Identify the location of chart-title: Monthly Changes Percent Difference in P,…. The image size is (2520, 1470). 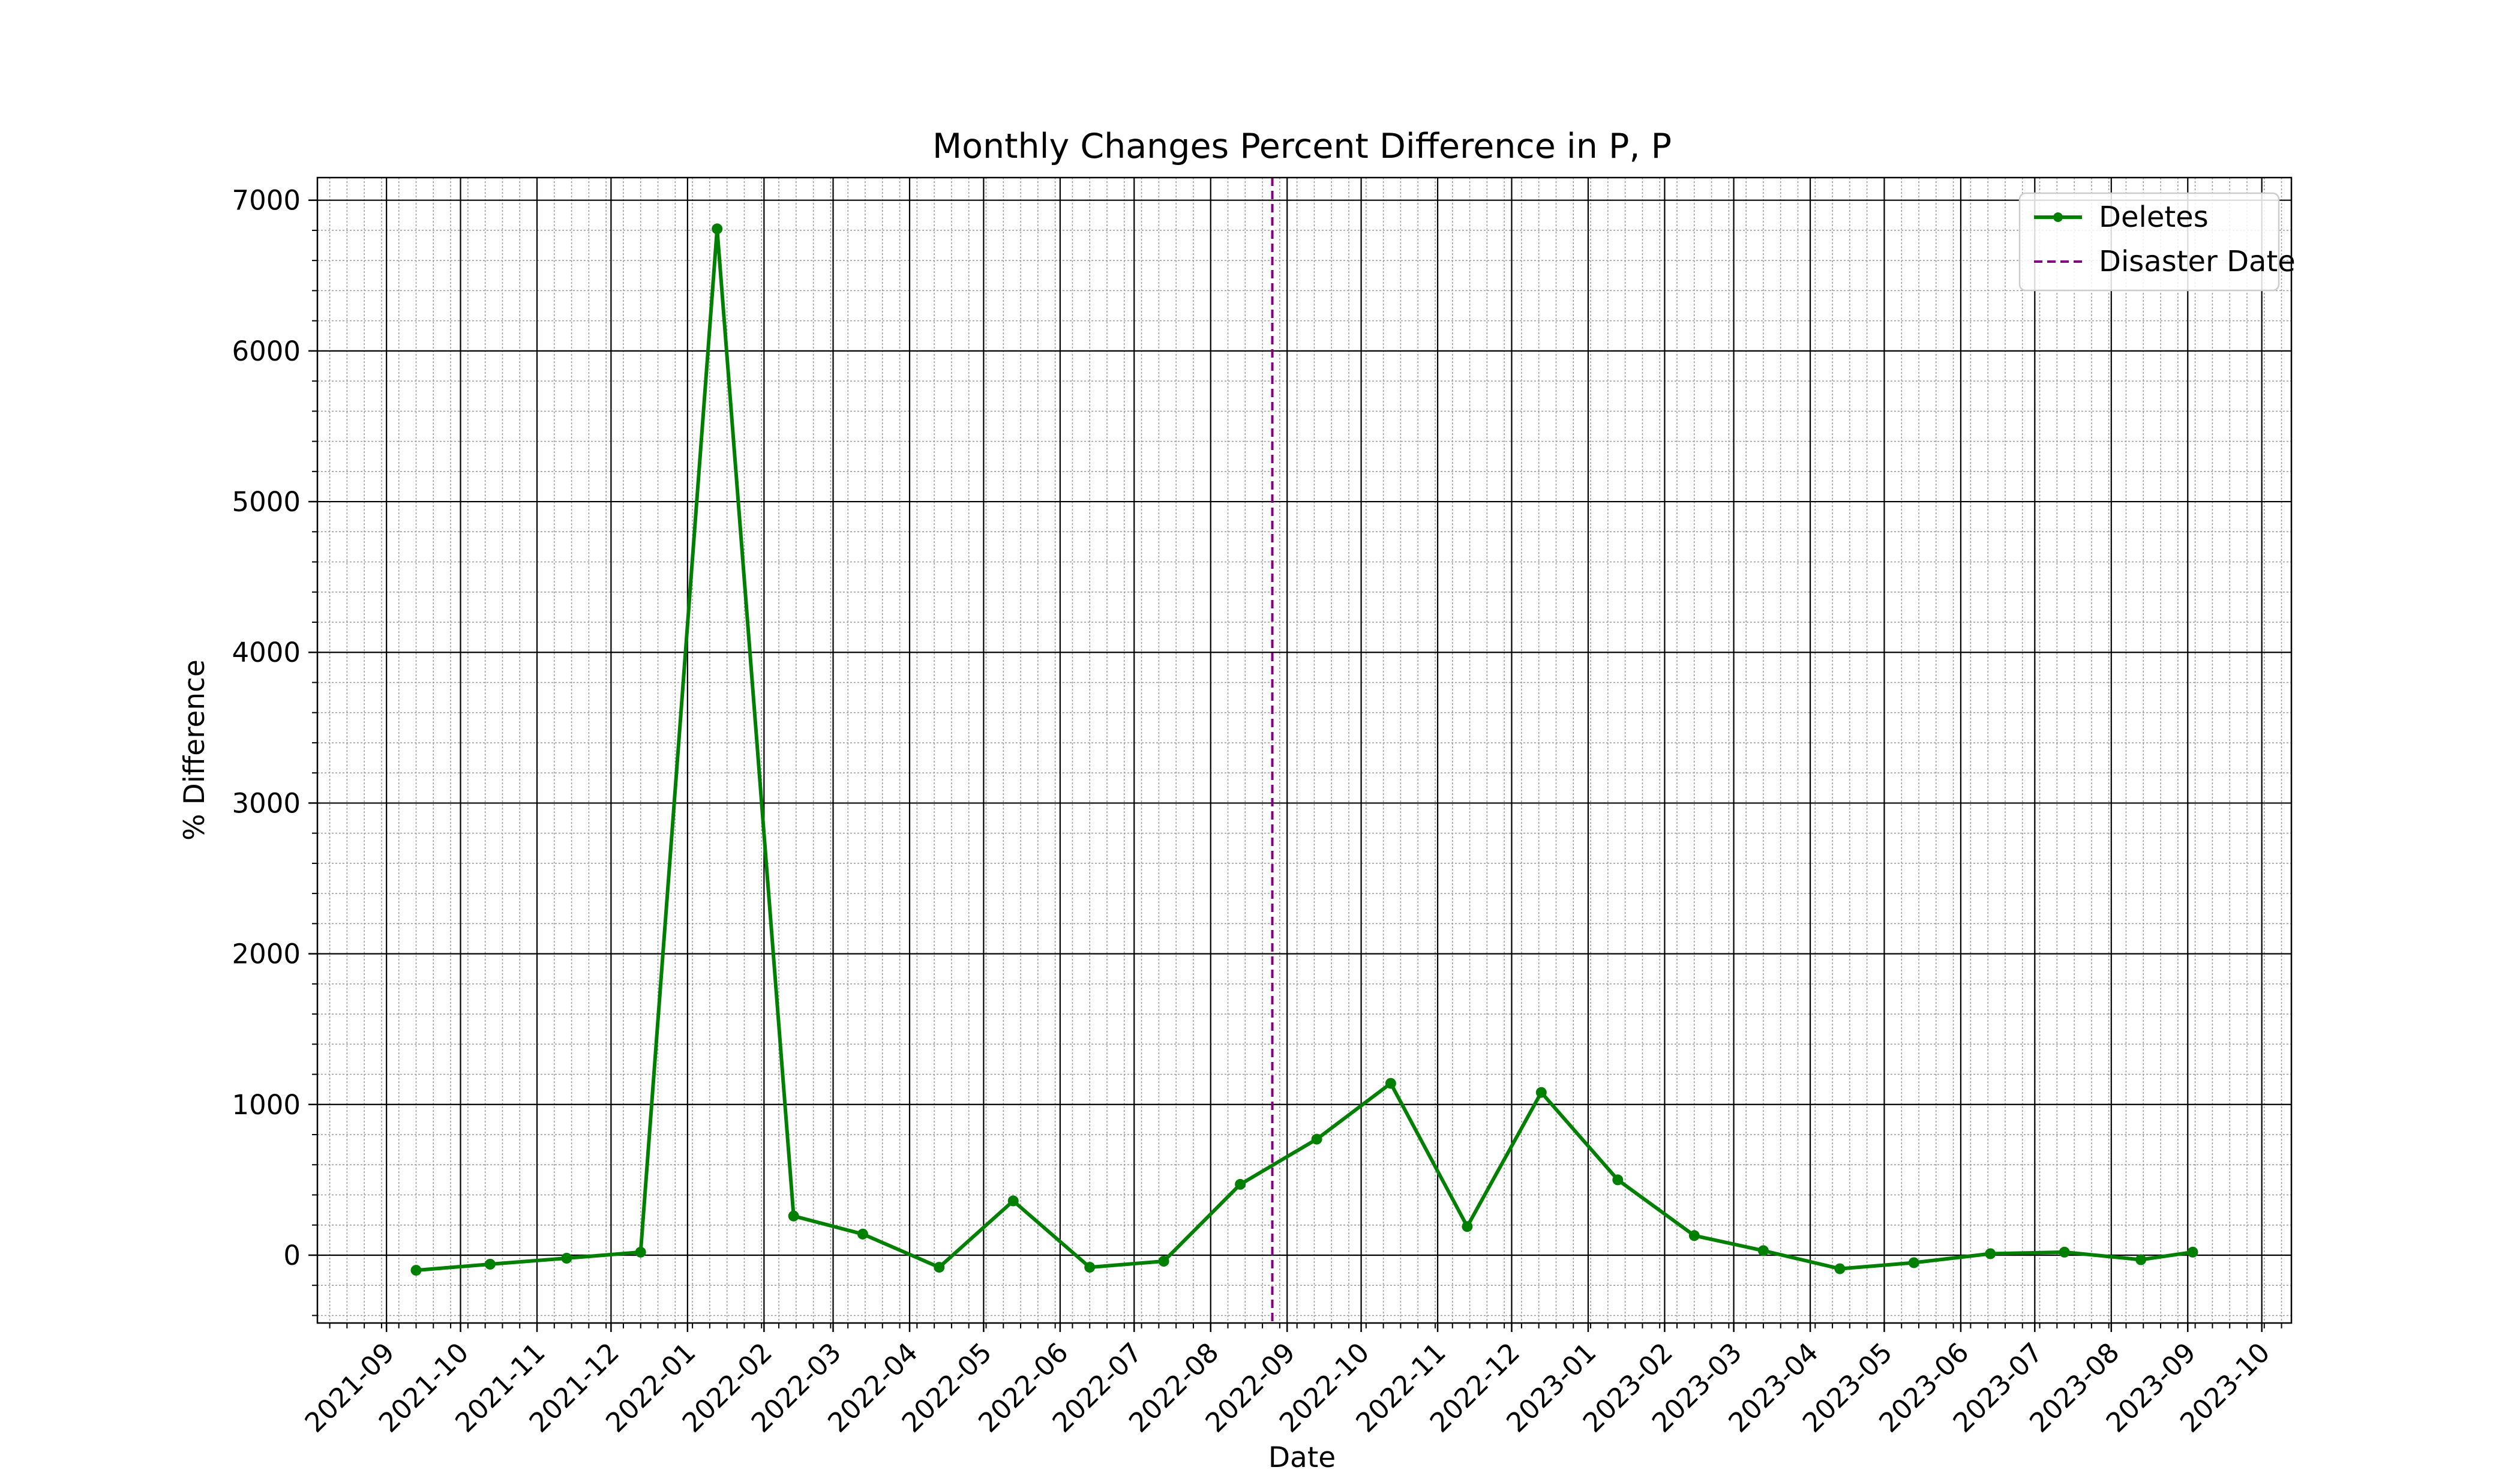
(1302, 146).